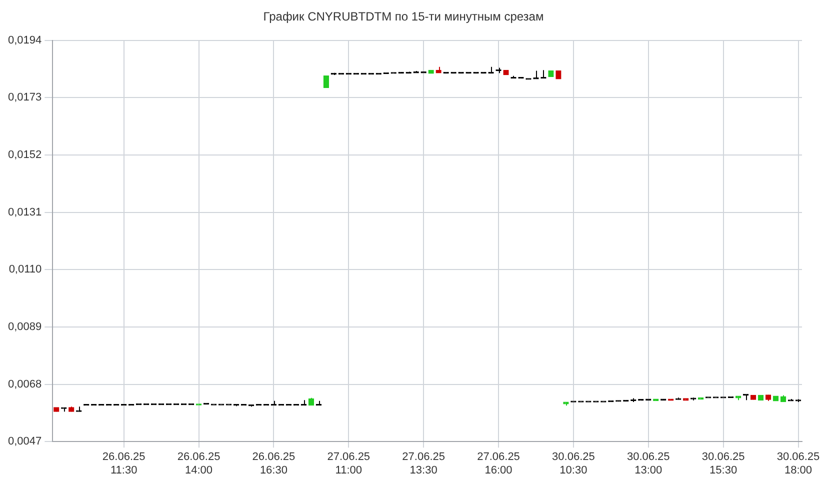 The image size is (830, 500). Describe the element at coordinates (573, 463) in the screenshot. I see `x-tick-label: 30.06.25 10:30` at that location.